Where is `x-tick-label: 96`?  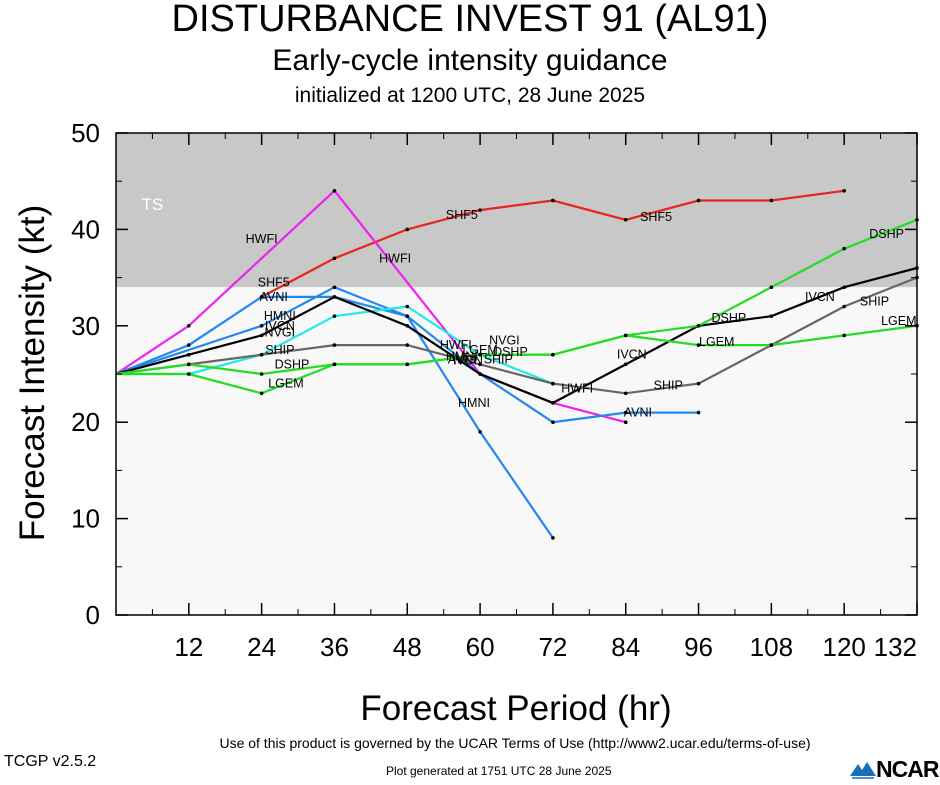 x-tick-label: 96 is located at coordinates (698, 647).